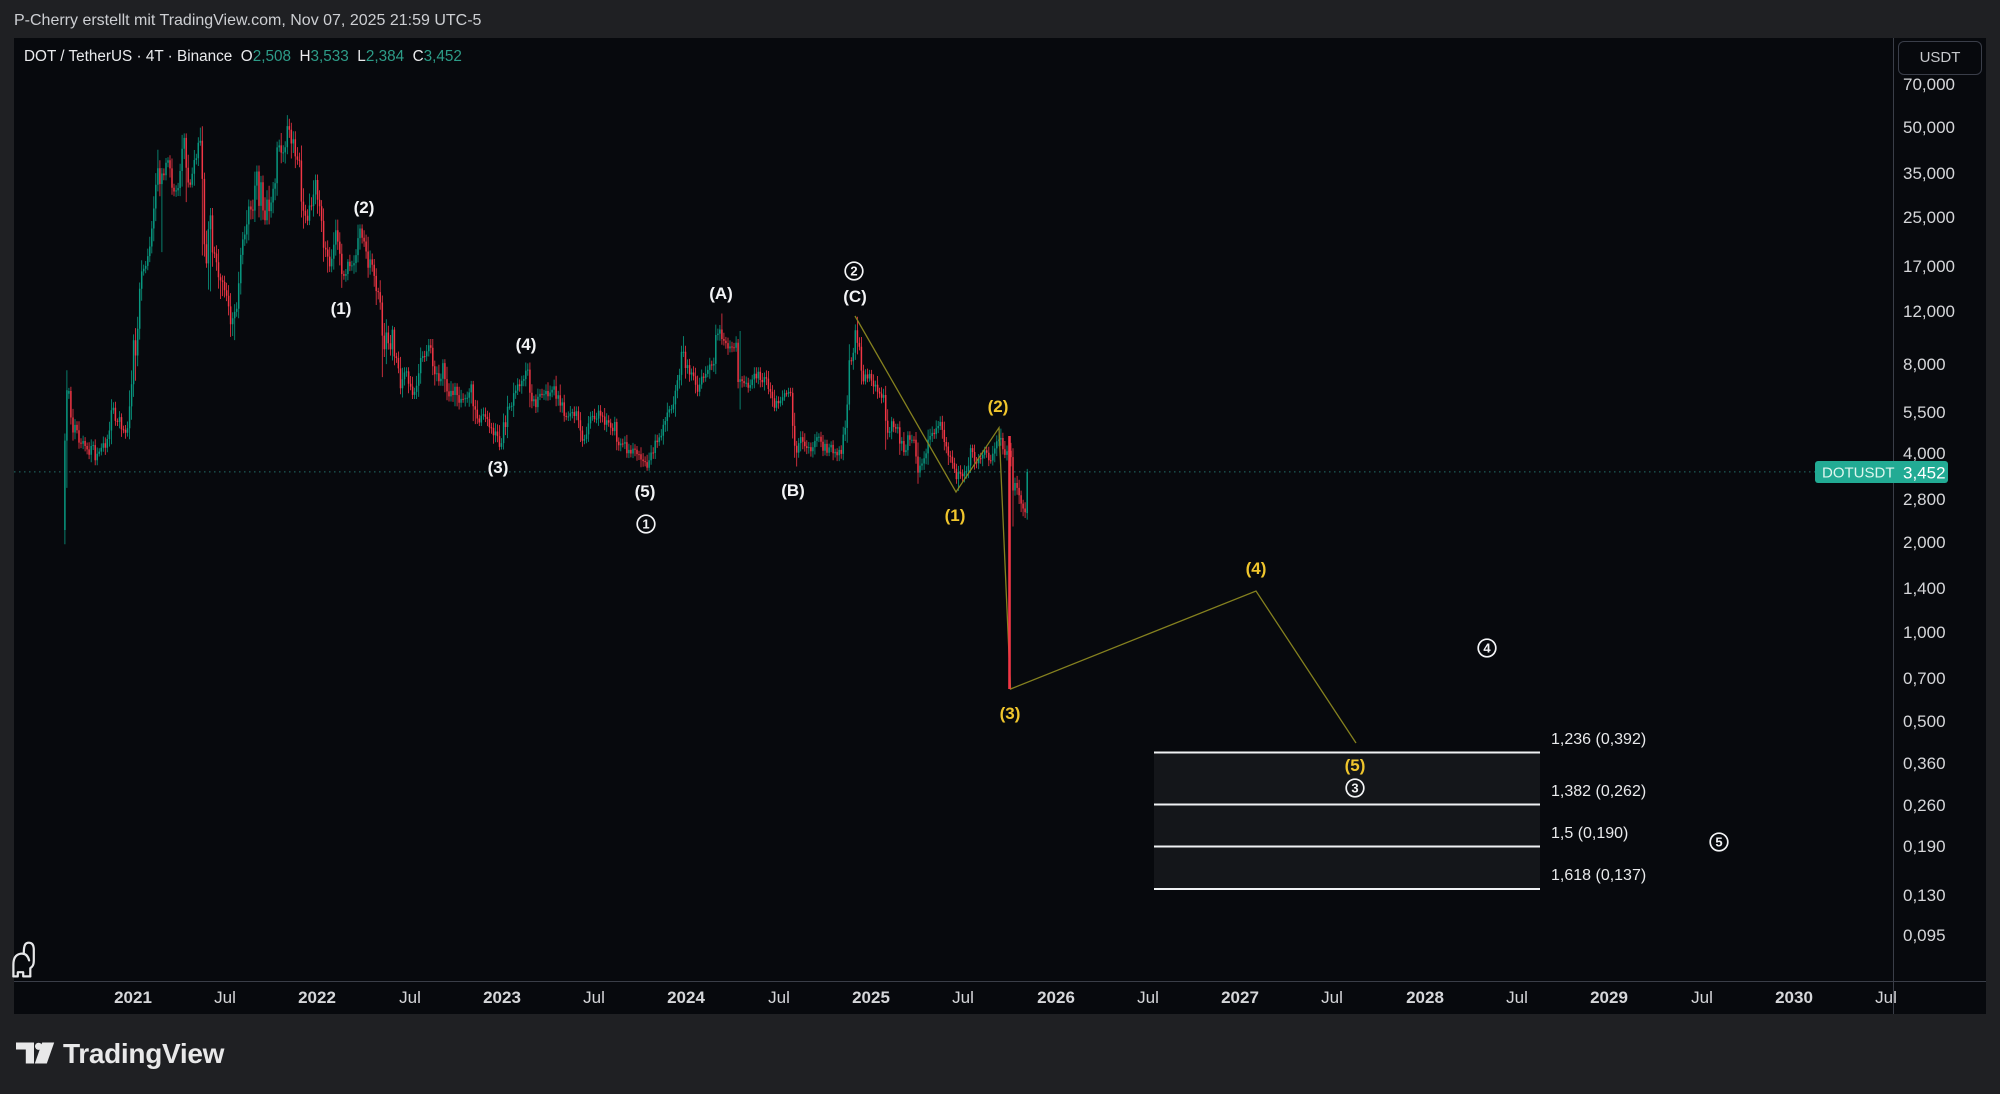 This screenshot has width=2000, height=1094. What do you see at coordinates (721, 293) in the screenshot?
I see `svg-text: (A)` at bounding box center [721, 293].